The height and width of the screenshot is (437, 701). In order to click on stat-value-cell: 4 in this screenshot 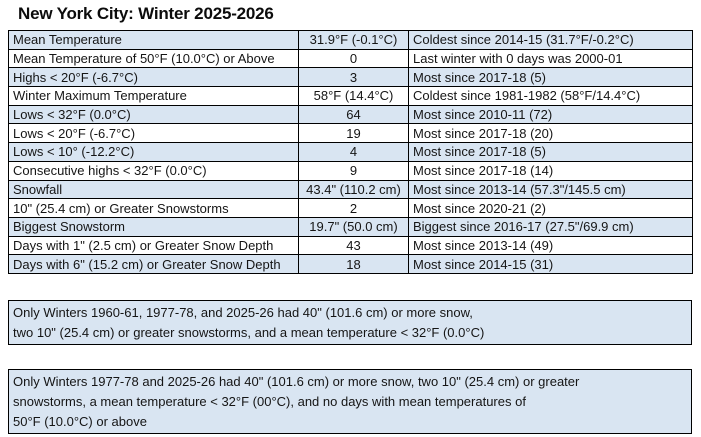, I will do `click(353, 152)`.